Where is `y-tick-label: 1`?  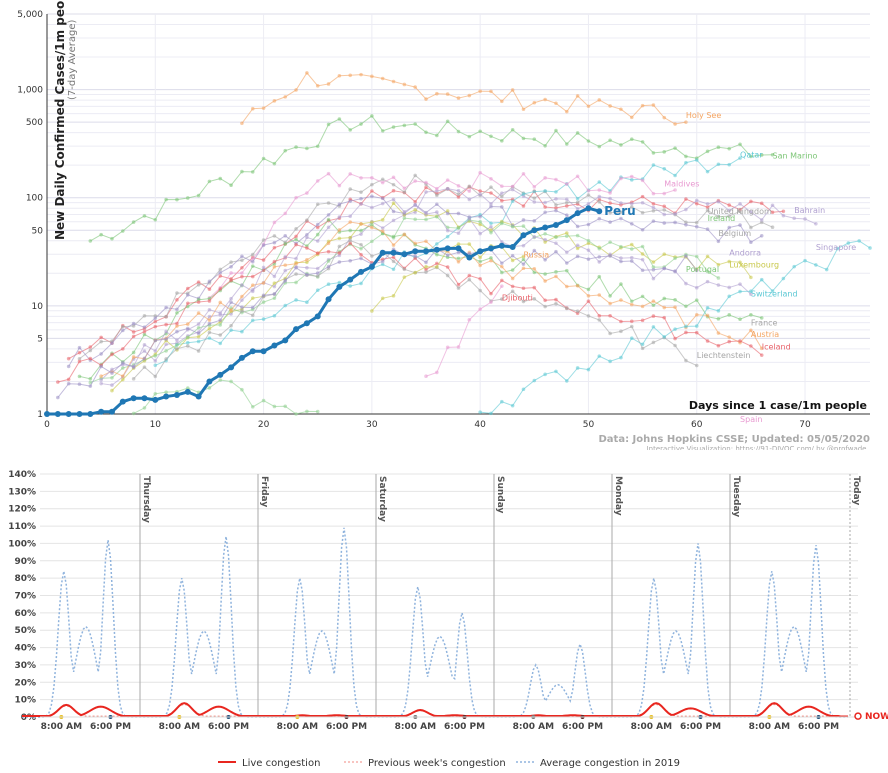 y-tick-label: 1 is located at coordinates (40, 415).